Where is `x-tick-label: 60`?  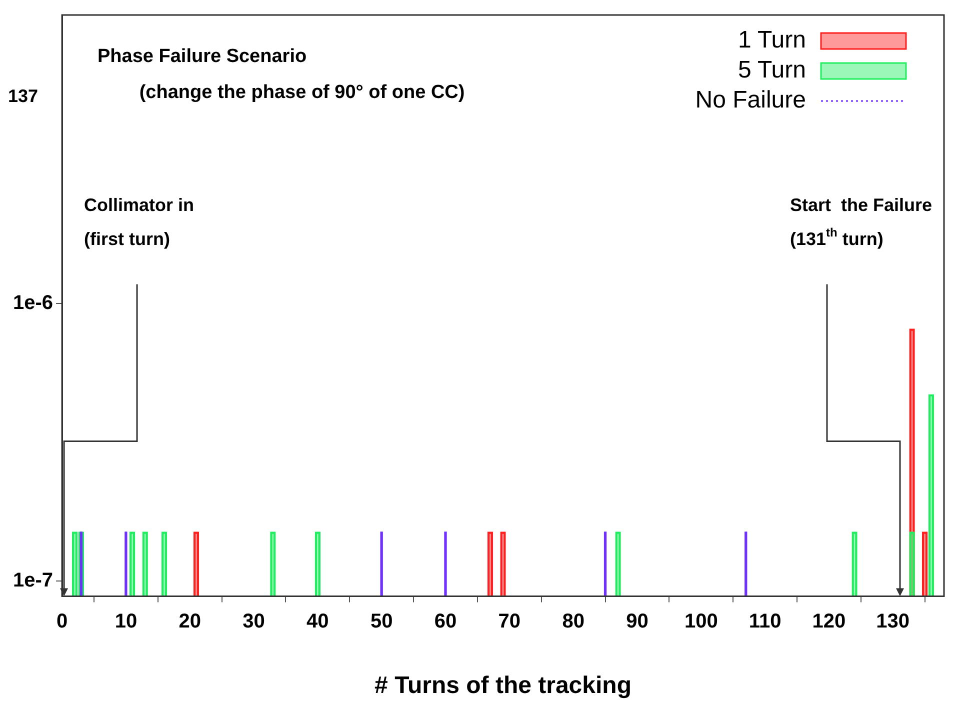 x-tick-label: 60 is located at coordinates (445, 621).